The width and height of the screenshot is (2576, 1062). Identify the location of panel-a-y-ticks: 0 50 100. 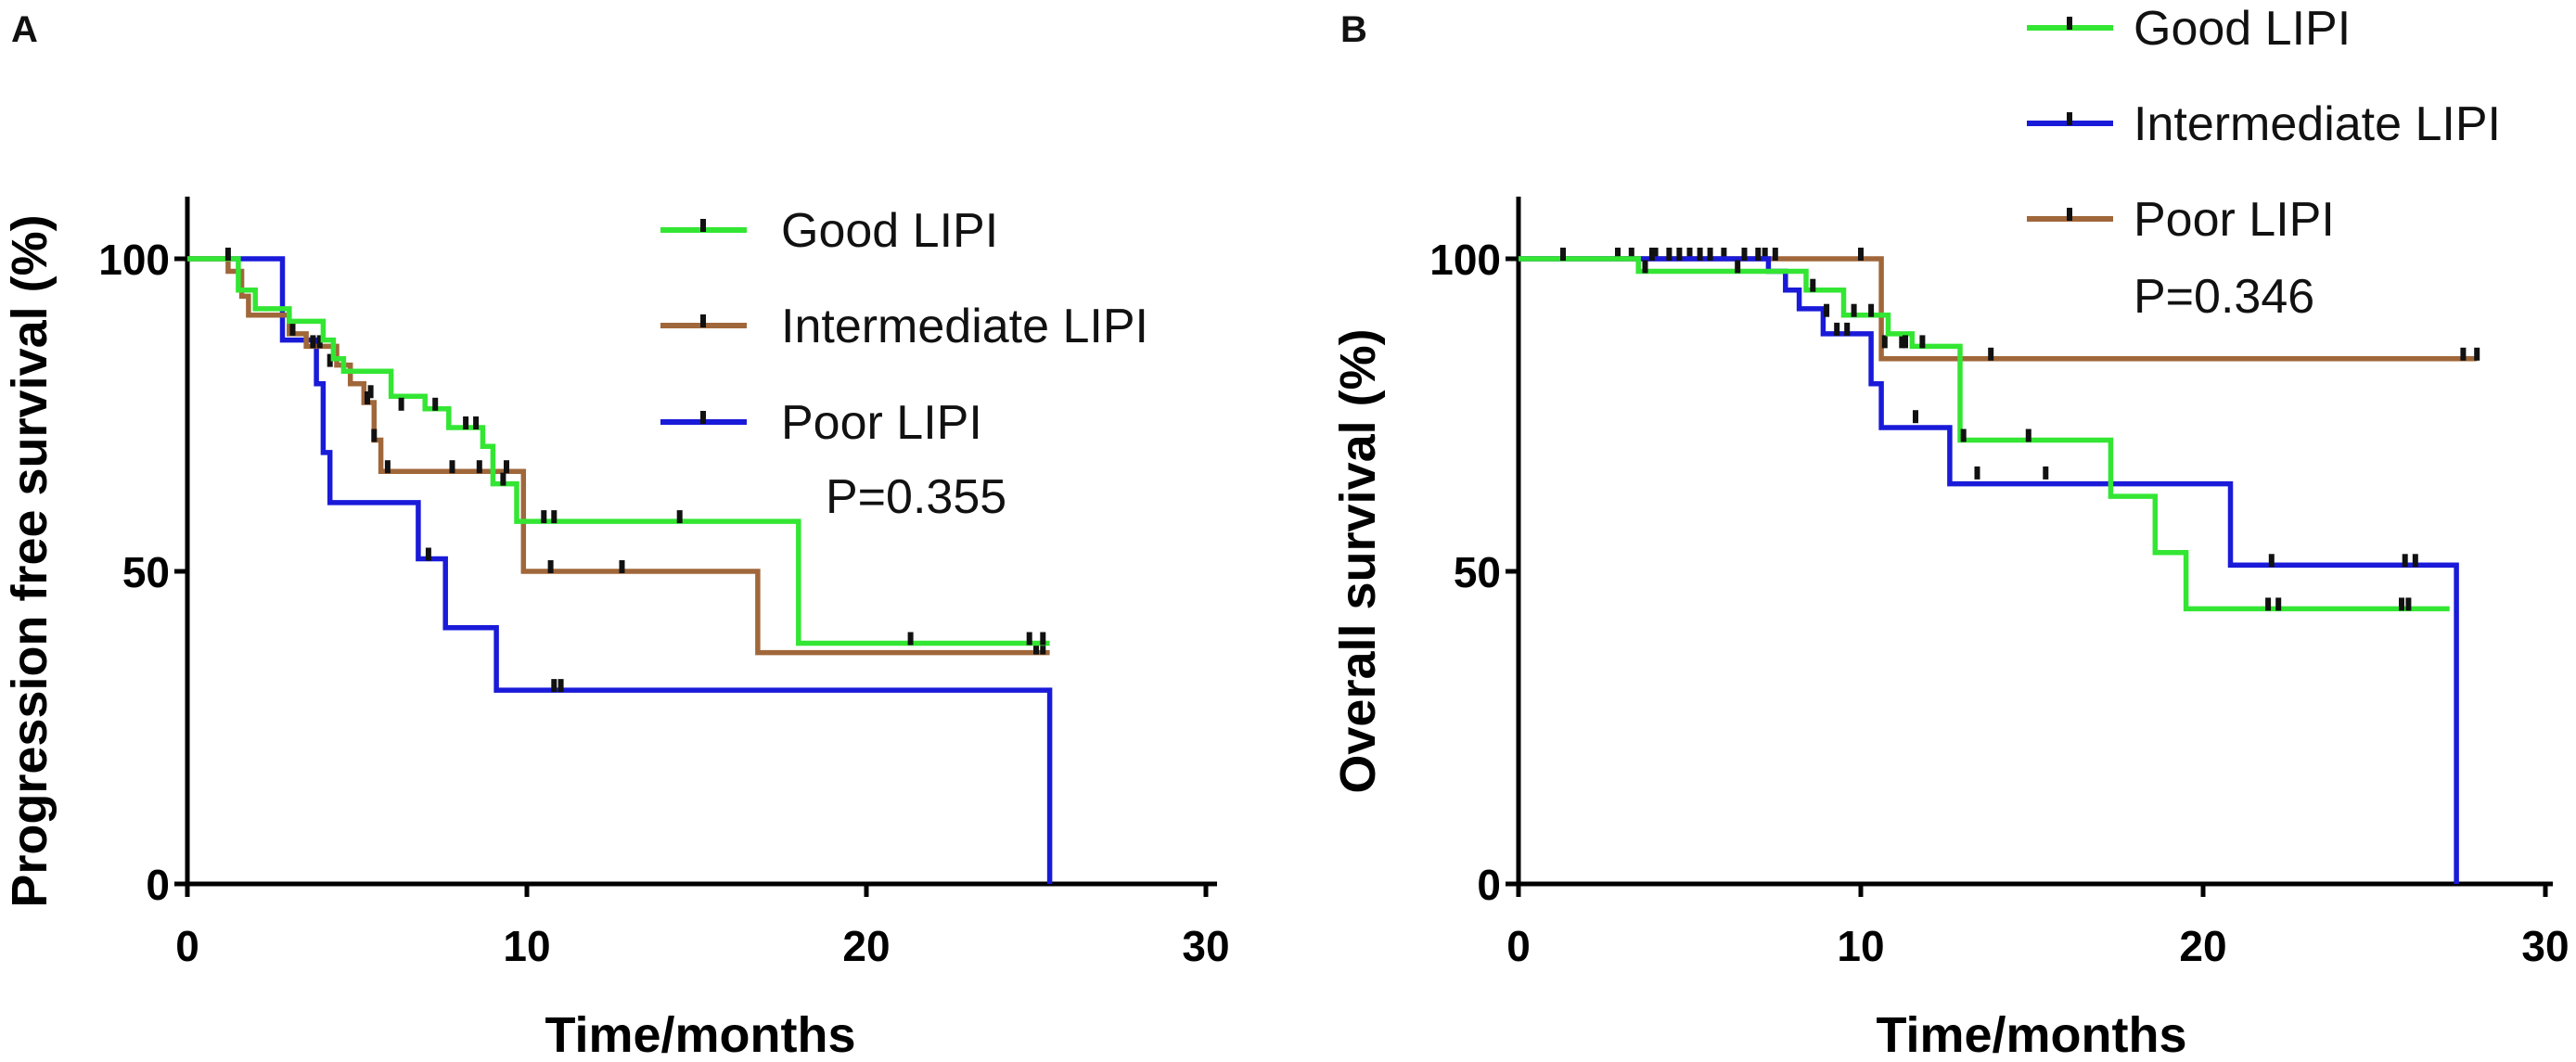
(142, 572).